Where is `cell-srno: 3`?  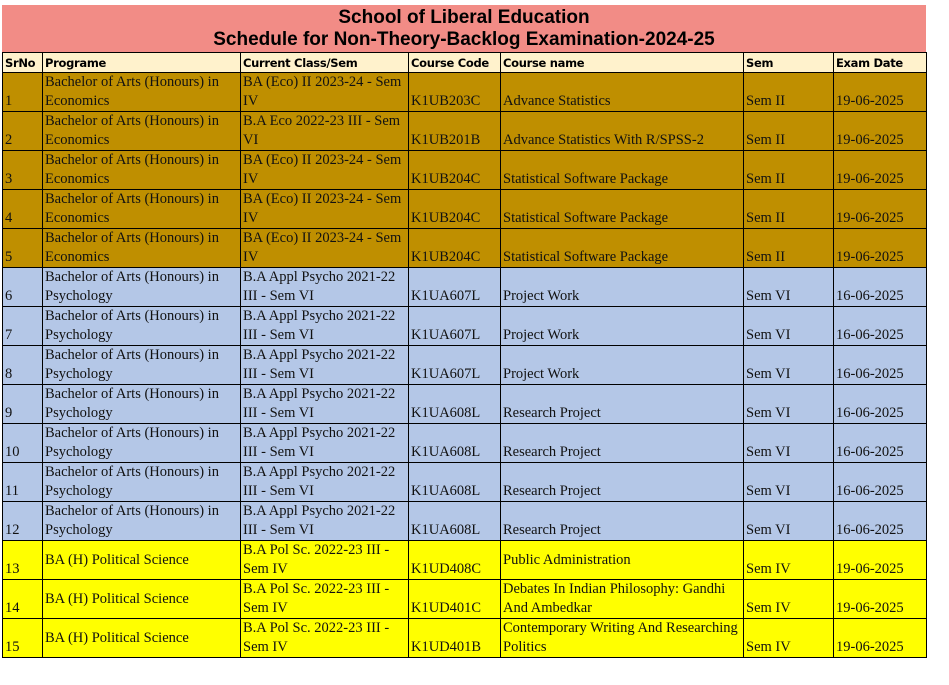 cell-srno: 3 is located at coordinates (22, 170).